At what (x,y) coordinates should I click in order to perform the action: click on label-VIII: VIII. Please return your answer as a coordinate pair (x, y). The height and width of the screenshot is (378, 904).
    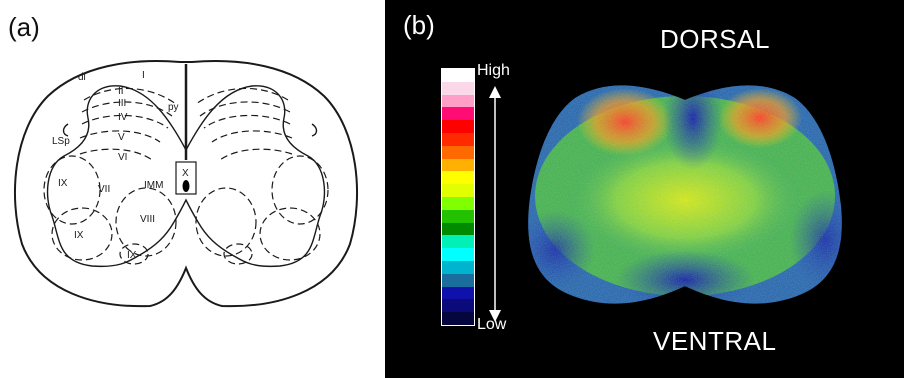
    Looking at the image, I should click on (147, 219).